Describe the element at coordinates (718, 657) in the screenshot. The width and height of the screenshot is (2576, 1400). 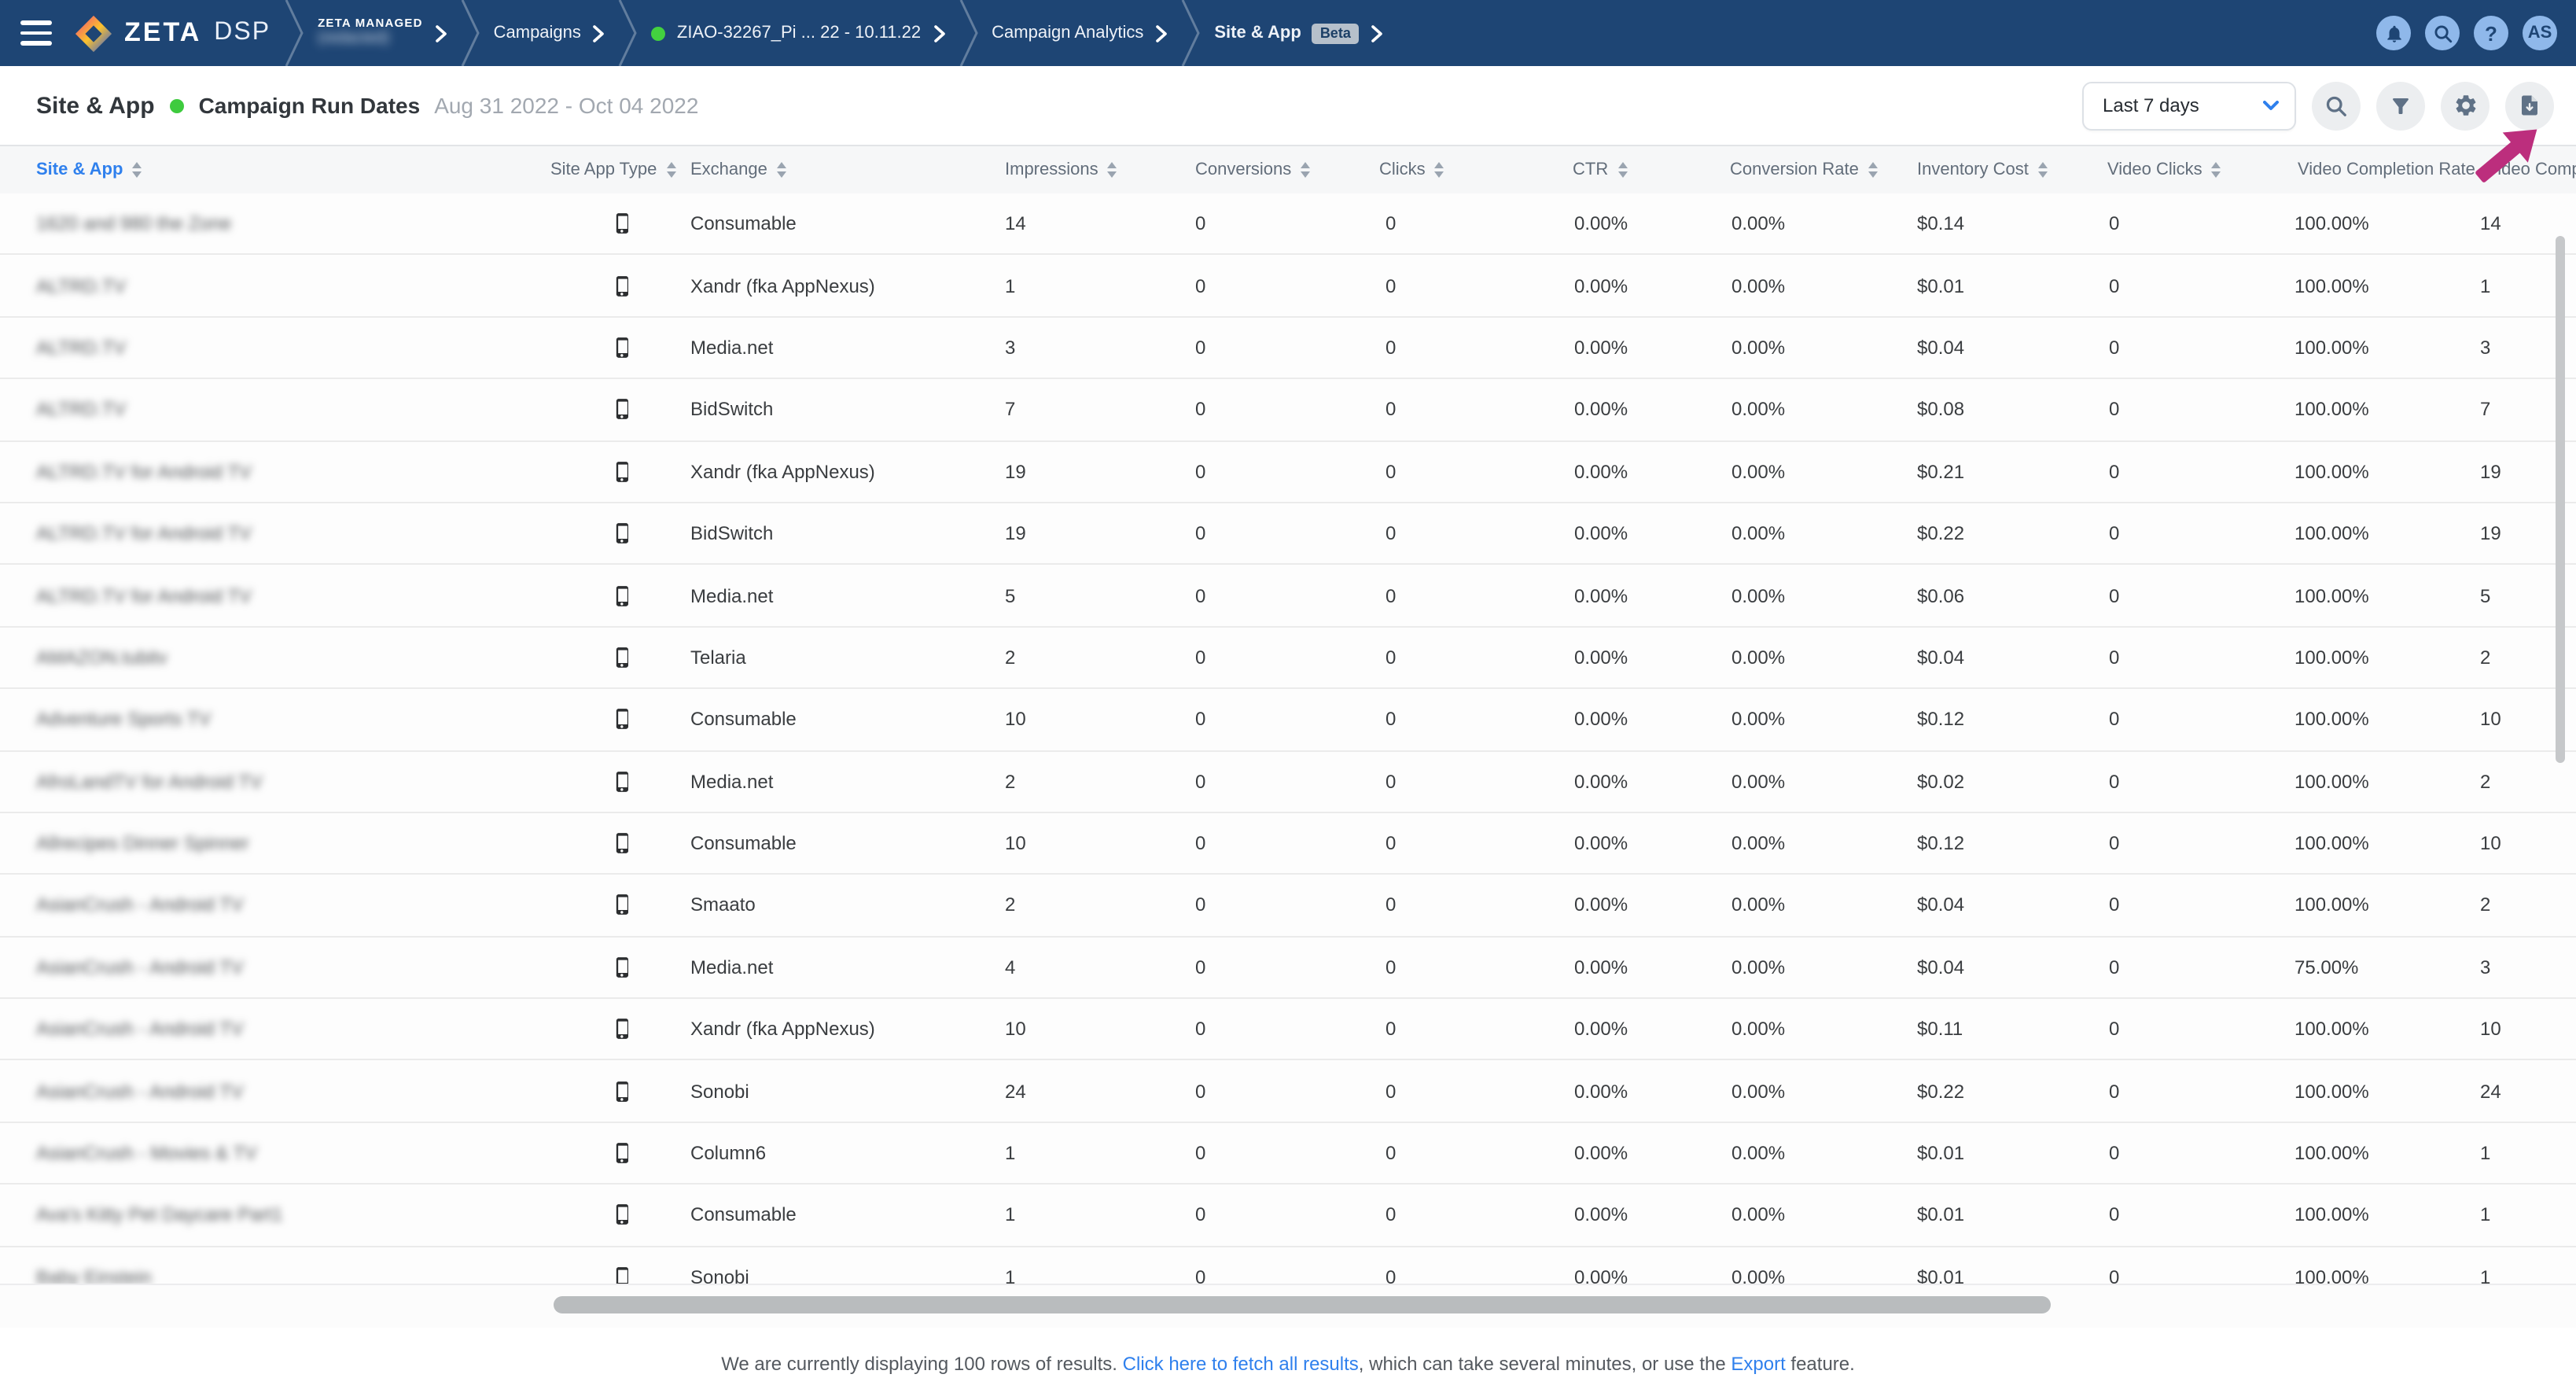
I see `exchange-cell: Telaria` at that location.